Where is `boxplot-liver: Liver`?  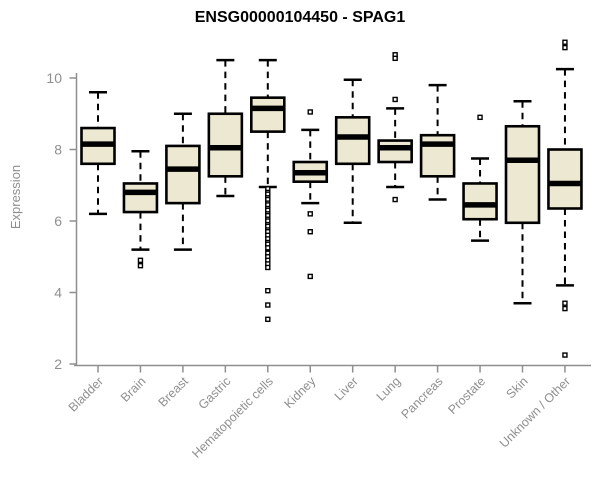
boxplot-liver: Liver is located at coordinates (351, 240).